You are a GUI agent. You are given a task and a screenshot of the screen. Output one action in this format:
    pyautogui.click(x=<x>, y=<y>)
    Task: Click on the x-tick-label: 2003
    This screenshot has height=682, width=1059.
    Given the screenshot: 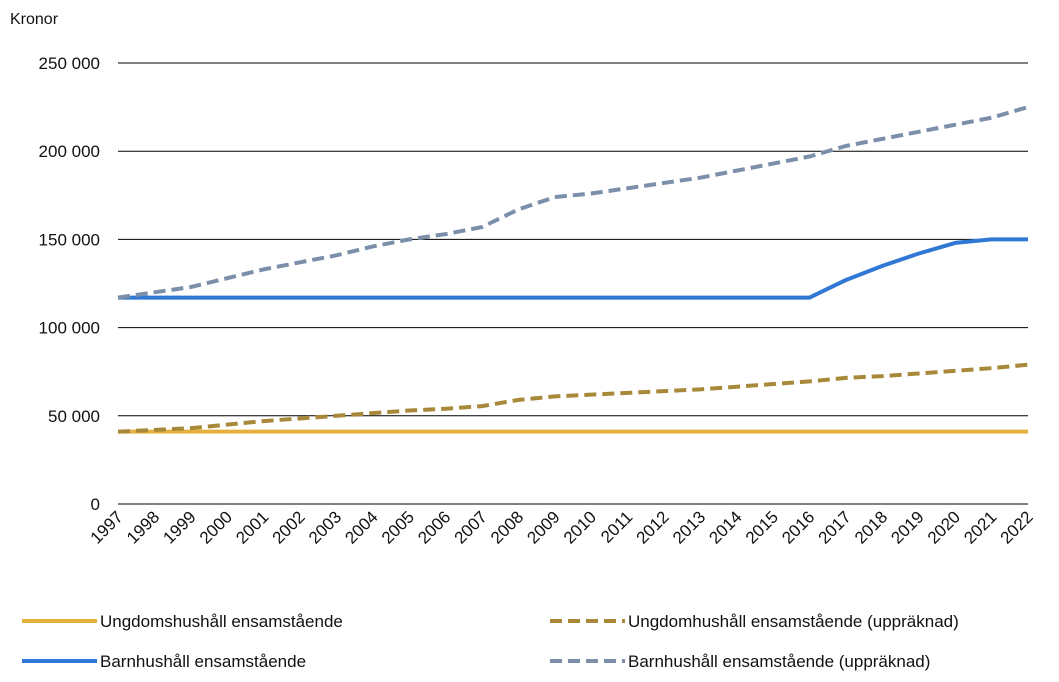 What is the action you would take?
    pyautogui.click(x=325, y=527)
    